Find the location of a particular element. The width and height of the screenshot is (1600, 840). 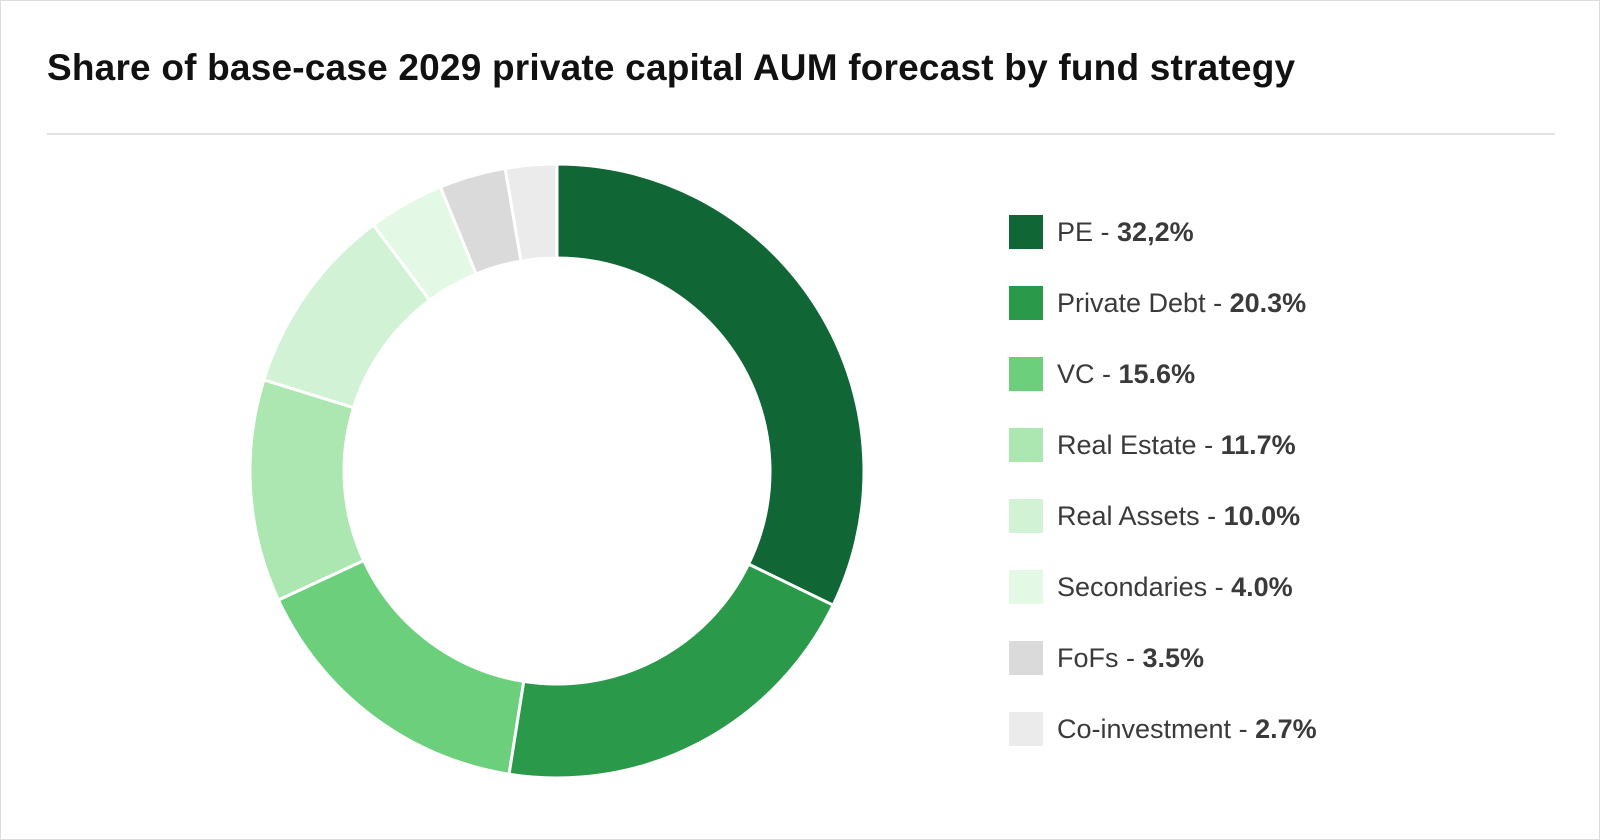

legend-label: PE is located at coordinates (1075, 232).